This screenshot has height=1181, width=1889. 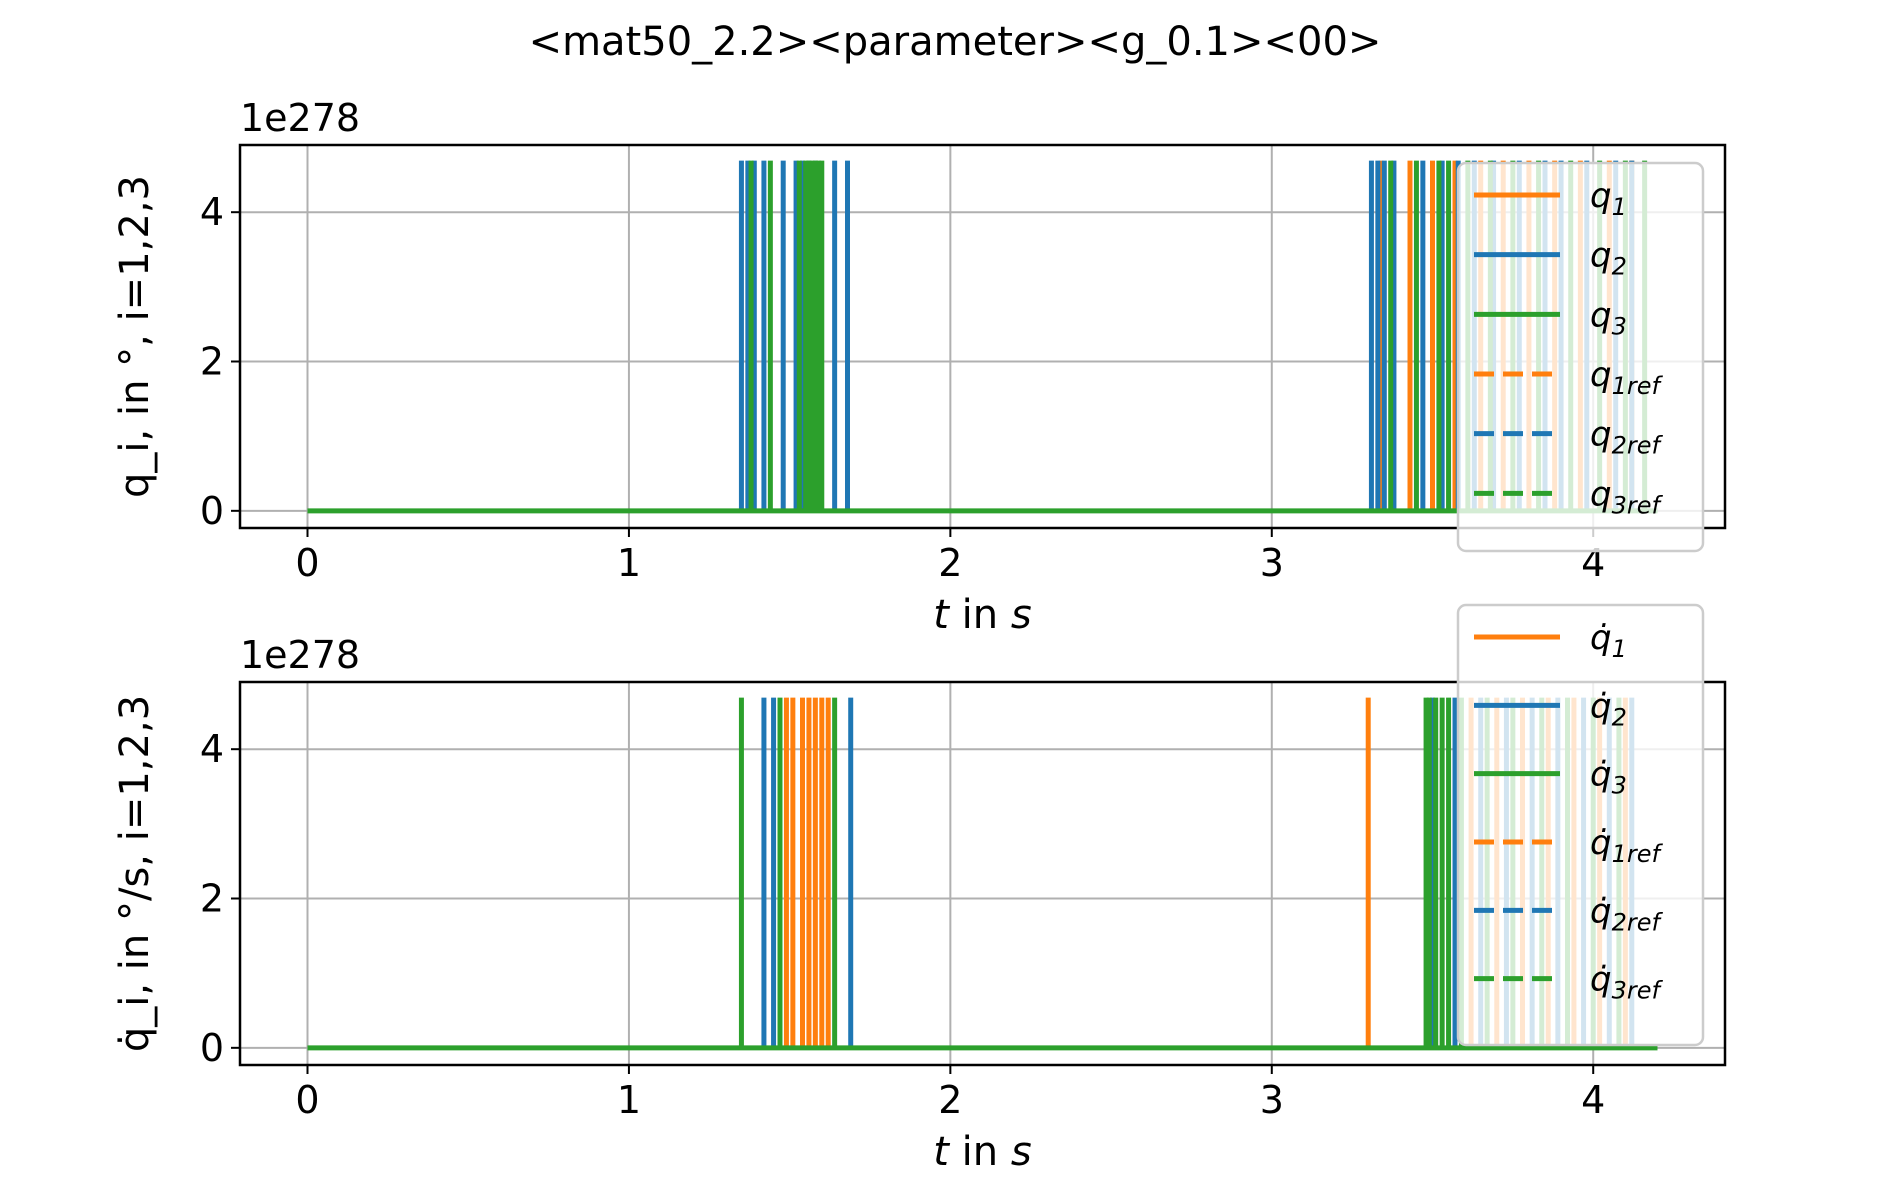 What do you see at coordinates (1550, 708) in the screenshot?
I see `legend-item: q̇2` at bounding box center [1550, 708].